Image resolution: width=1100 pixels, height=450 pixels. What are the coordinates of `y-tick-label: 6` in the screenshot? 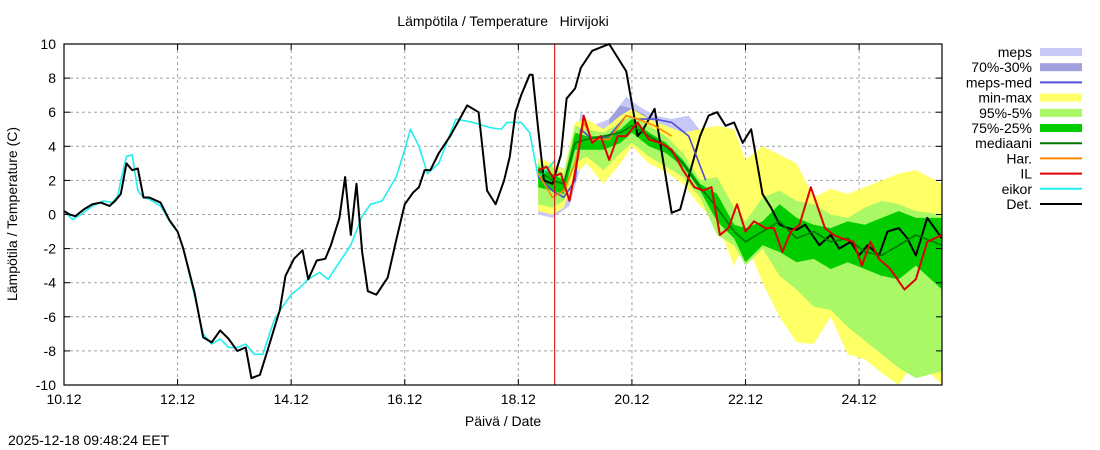 It's located at (52, 112).